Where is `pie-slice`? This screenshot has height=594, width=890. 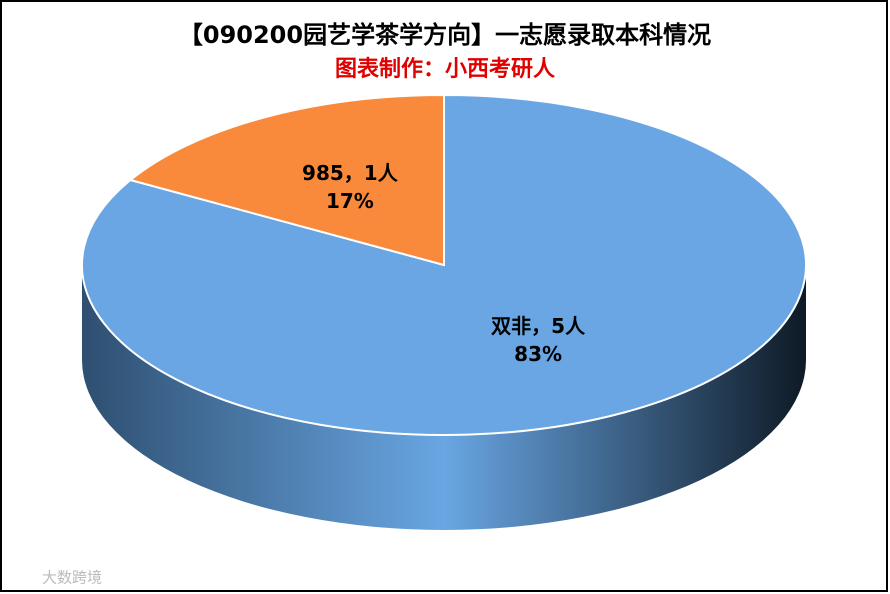 pie-slice is located at coordinates (286, 180).